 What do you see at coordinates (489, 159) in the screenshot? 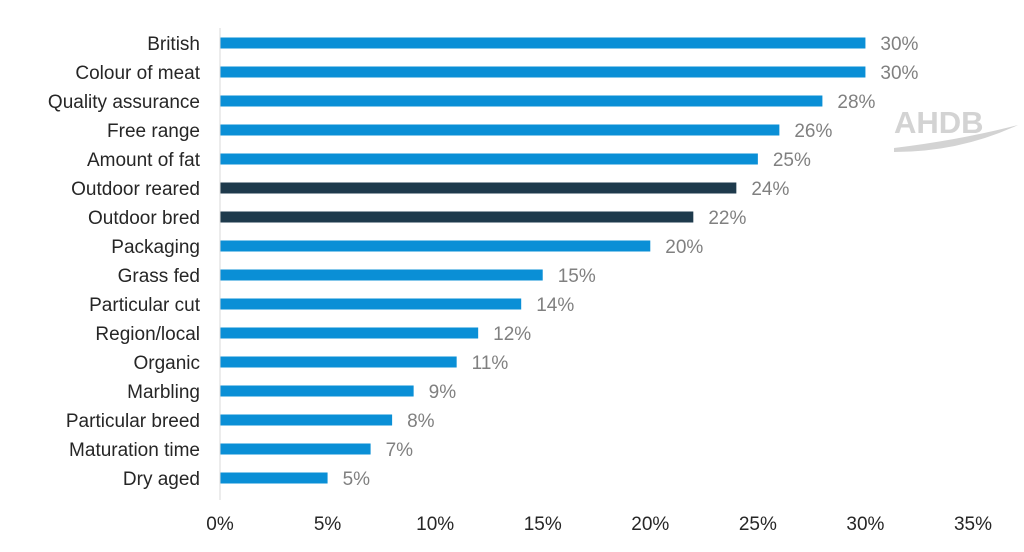
I see `bar-amount-of-fat` at bounding box center [489, 159].